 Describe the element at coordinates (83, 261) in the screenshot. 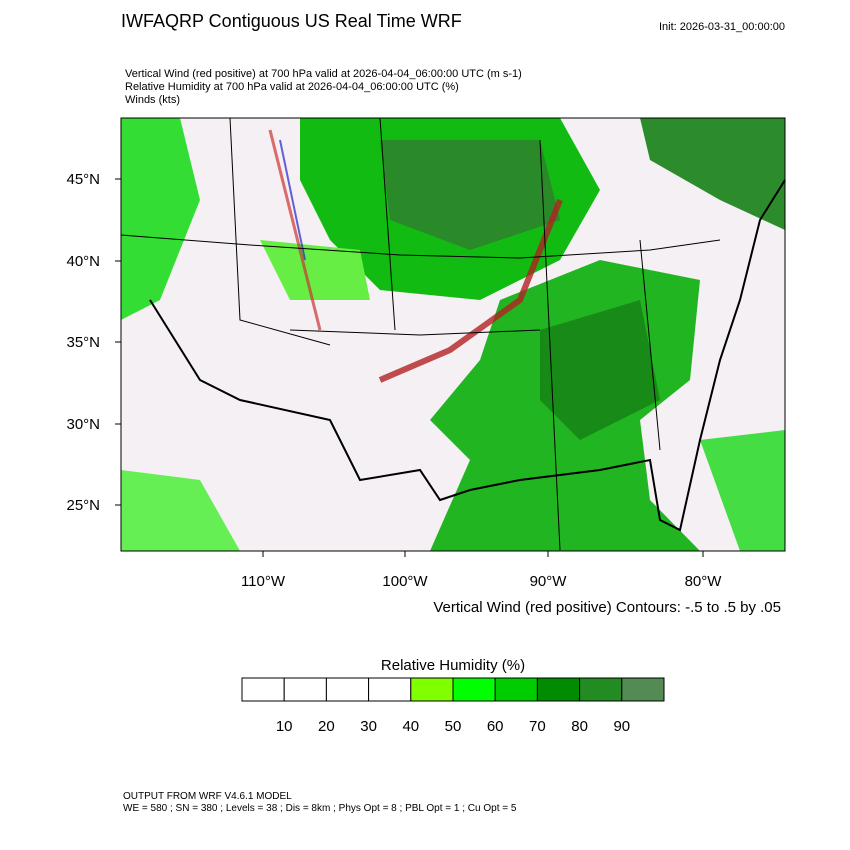

I see `lat-label: 40°N` at that location.